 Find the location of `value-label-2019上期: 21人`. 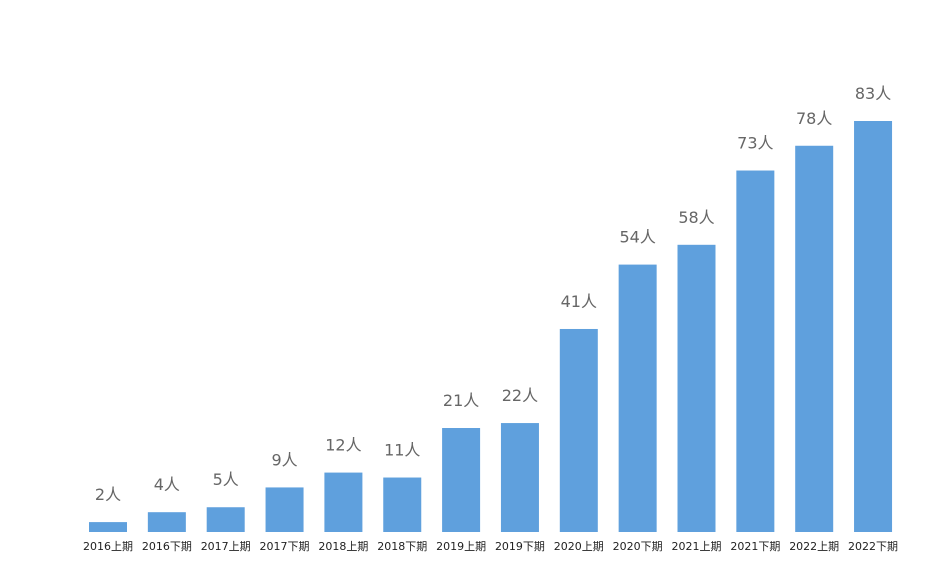

value-label-2019上期: 21人 is located at coordinates (461, 400).